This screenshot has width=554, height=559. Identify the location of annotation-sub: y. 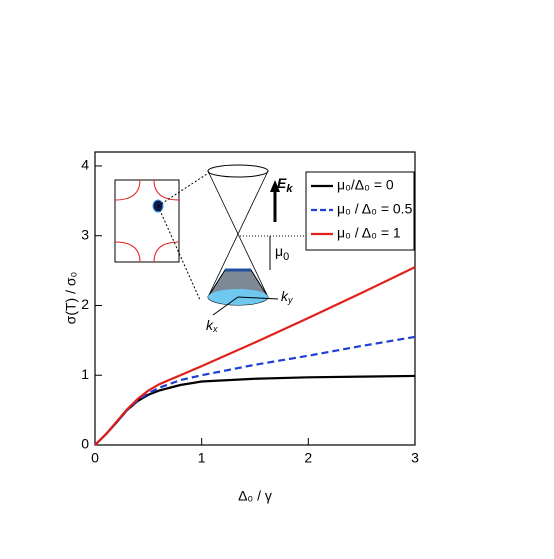
(290, 300).